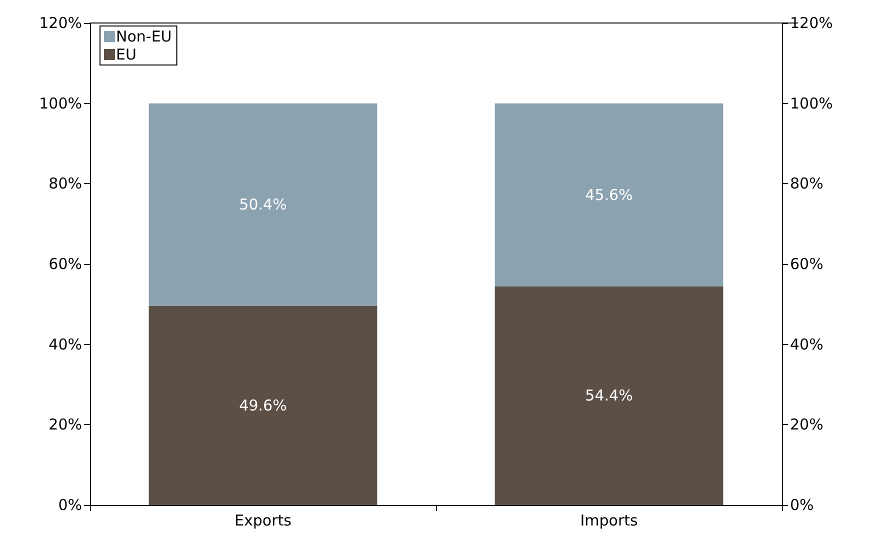 The width and height of the screenshot is (884, 552). What do you see at coordinates (70, 505) in the screenshot?
I see `y-tick-label: 0%` at bounding box center [70, 505].